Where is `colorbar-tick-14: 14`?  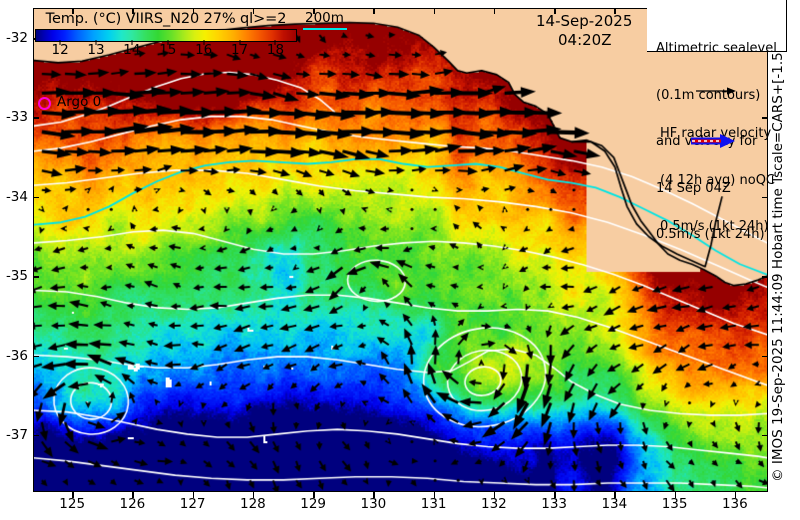 colorbar-tick-14: 14 is located at coordinates (132, 50).